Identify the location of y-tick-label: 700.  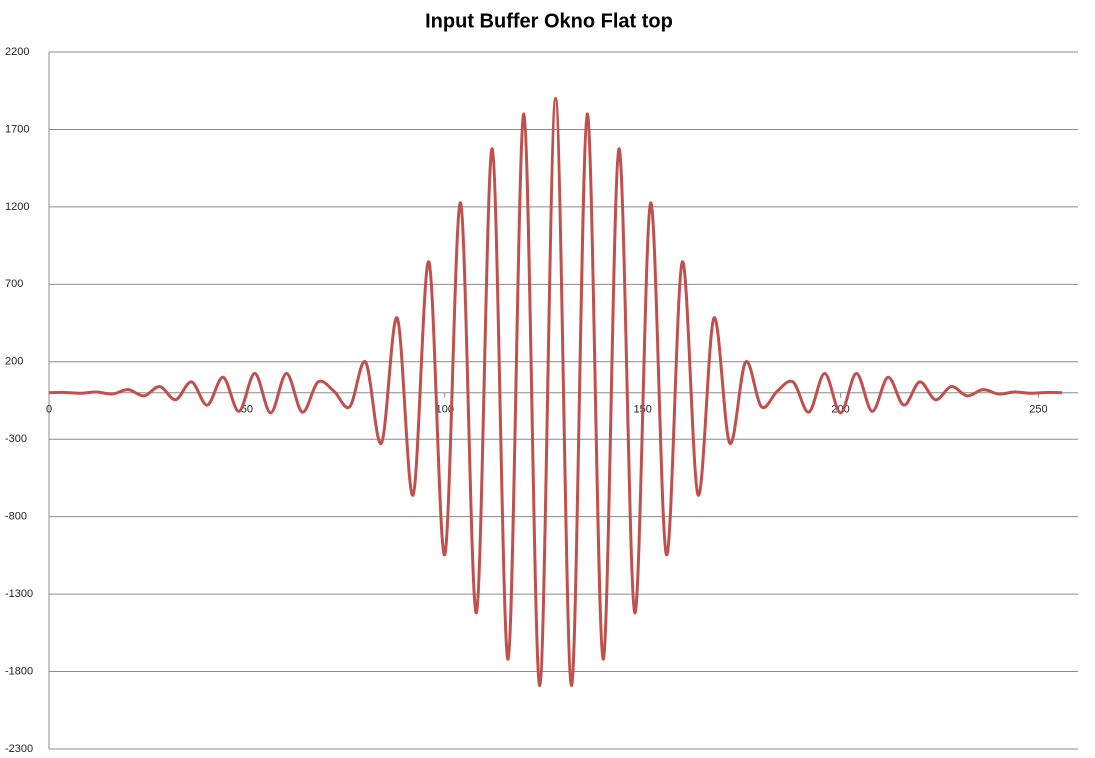
(14, 284).